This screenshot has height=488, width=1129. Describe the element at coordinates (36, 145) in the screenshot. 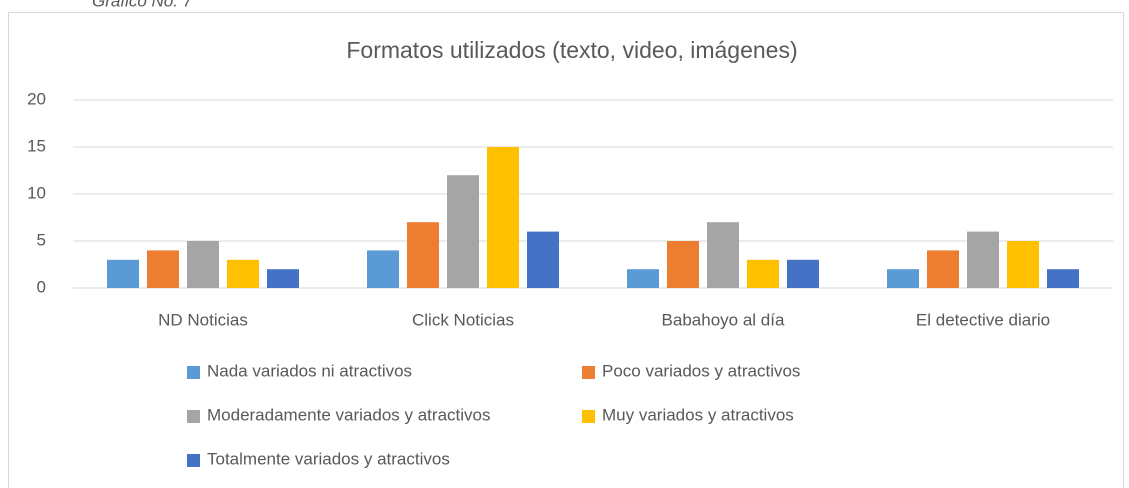

I see `y-tick-label: 15` at that location.